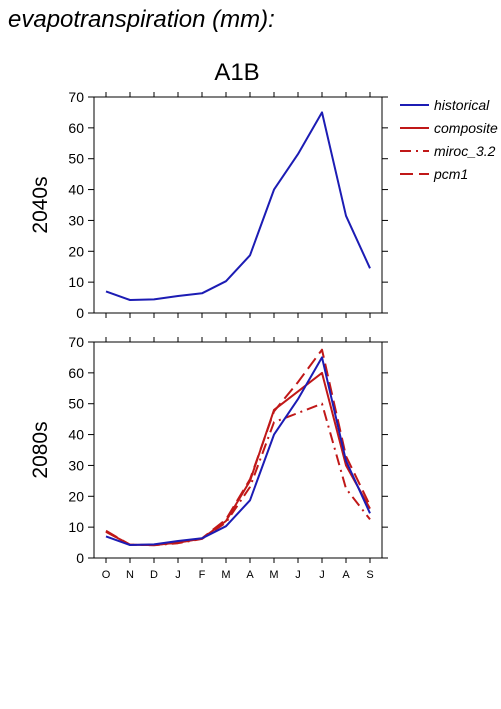 Image resolution: width=501 pixels, height=709 pixels. What do you see at coordinates (202, 575) in the screenshot?
I see `x-tick-label: F` at bounding box center [202, 575].